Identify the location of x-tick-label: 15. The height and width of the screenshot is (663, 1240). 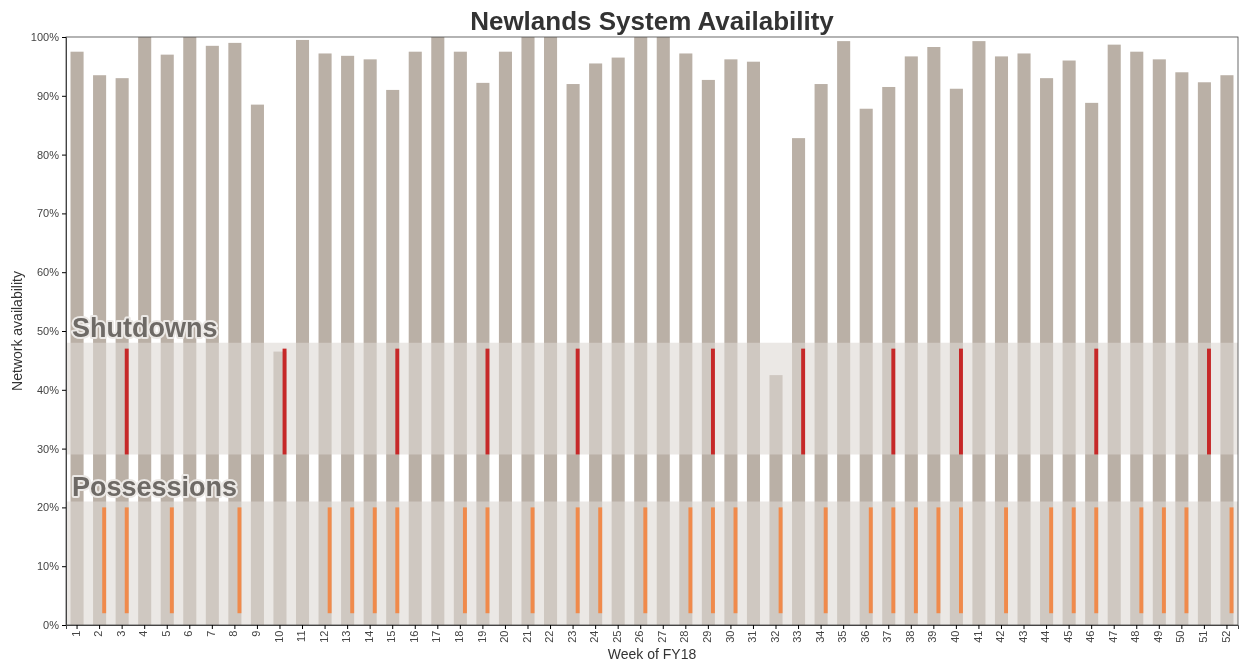
(391, 636).